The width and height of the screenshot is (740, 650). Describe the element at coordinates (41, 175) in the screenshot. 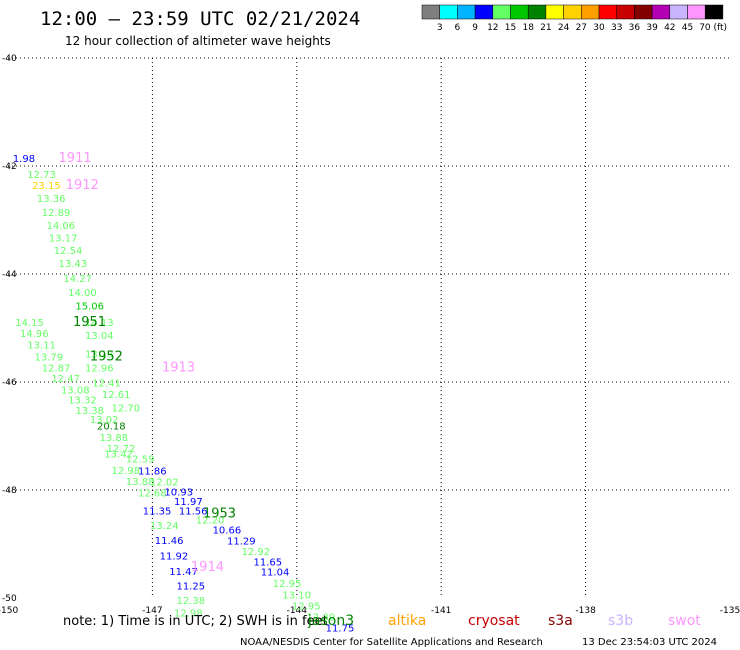

I see `wave-height-label: 12.73` at that location.